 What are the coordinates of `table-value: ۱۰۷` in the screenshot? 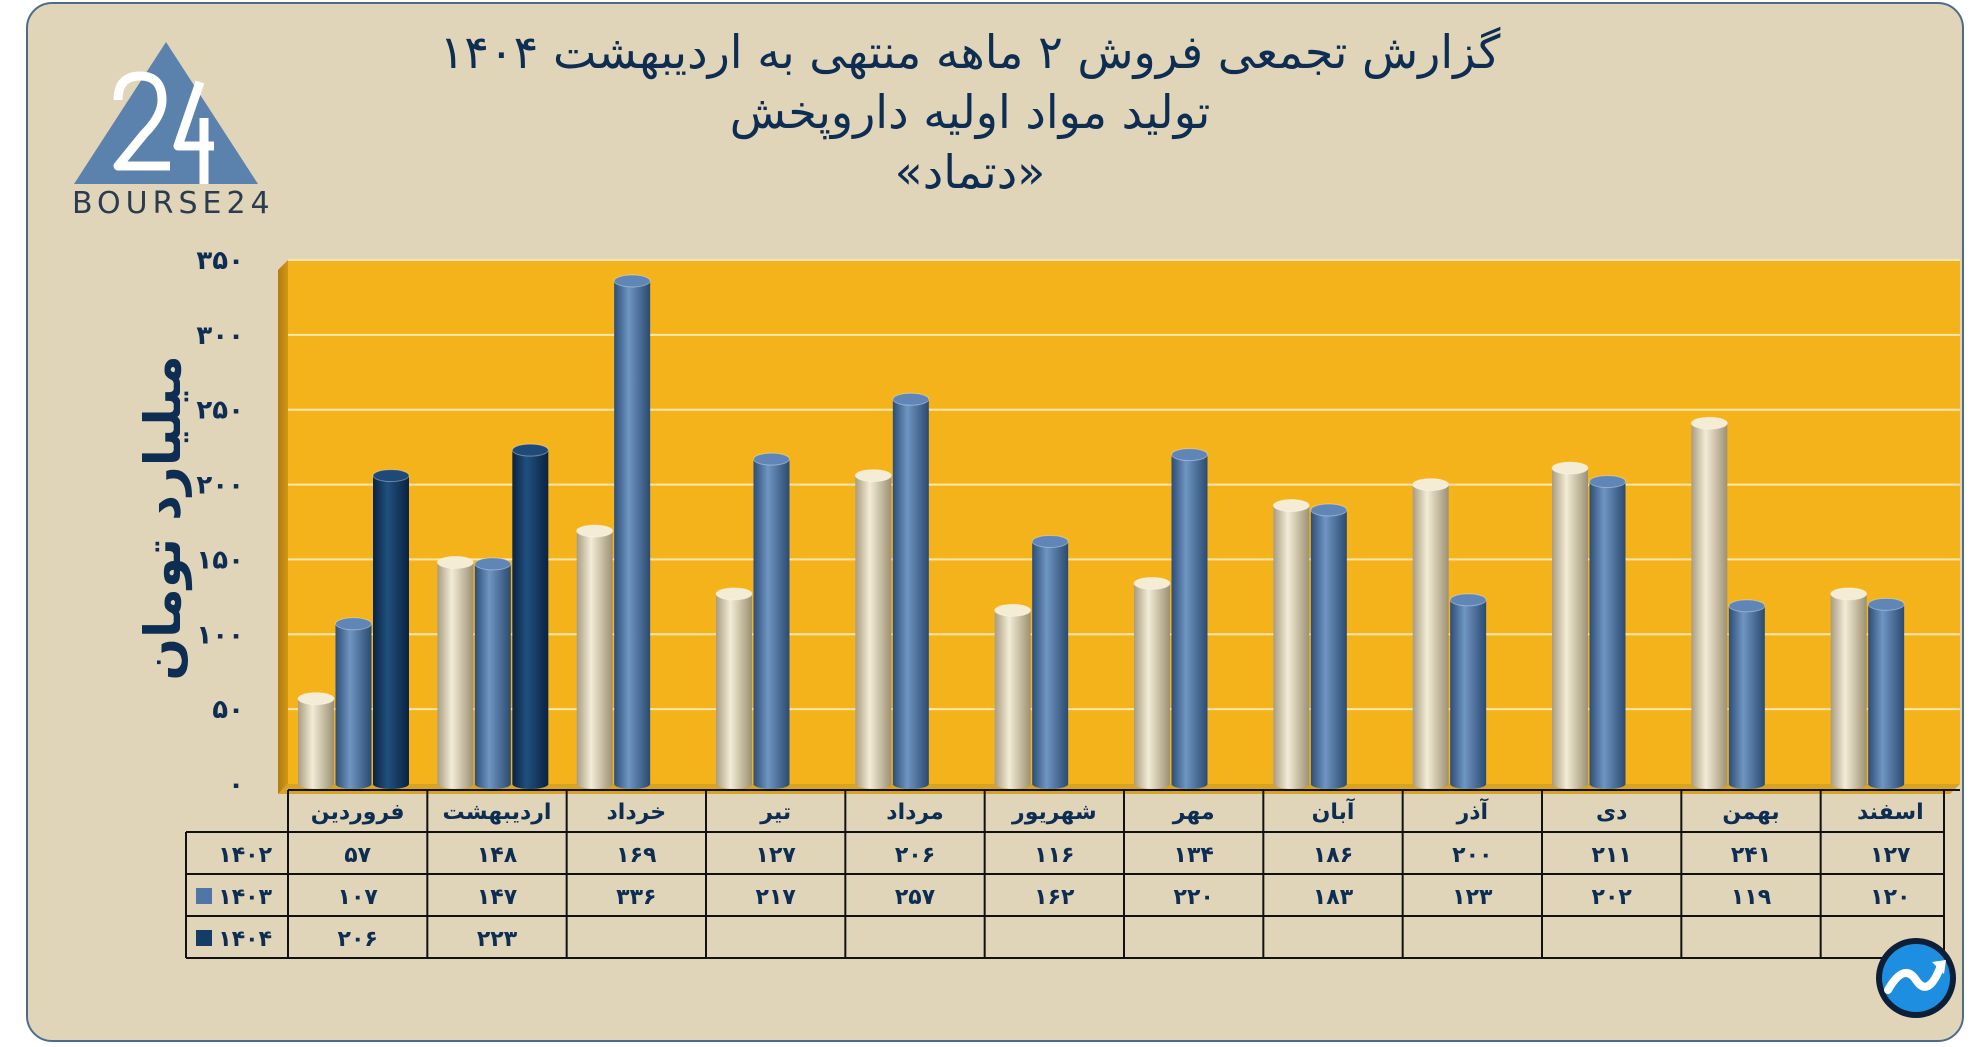 It's located at (358, 897).